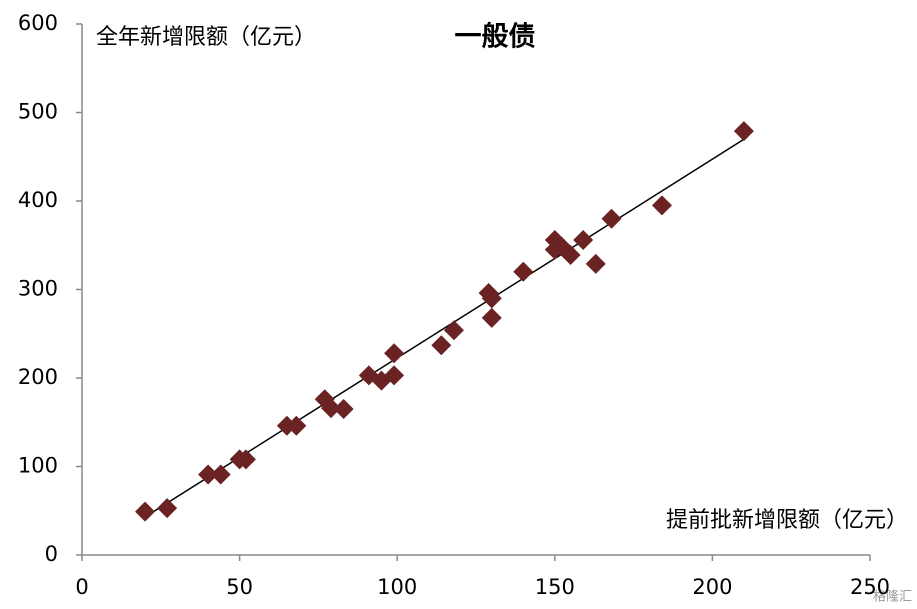 The image size is (917, 609). Describe the element at coordinates (38, 377) in the screenshot. I see `y-tick-label: 200` at that location.